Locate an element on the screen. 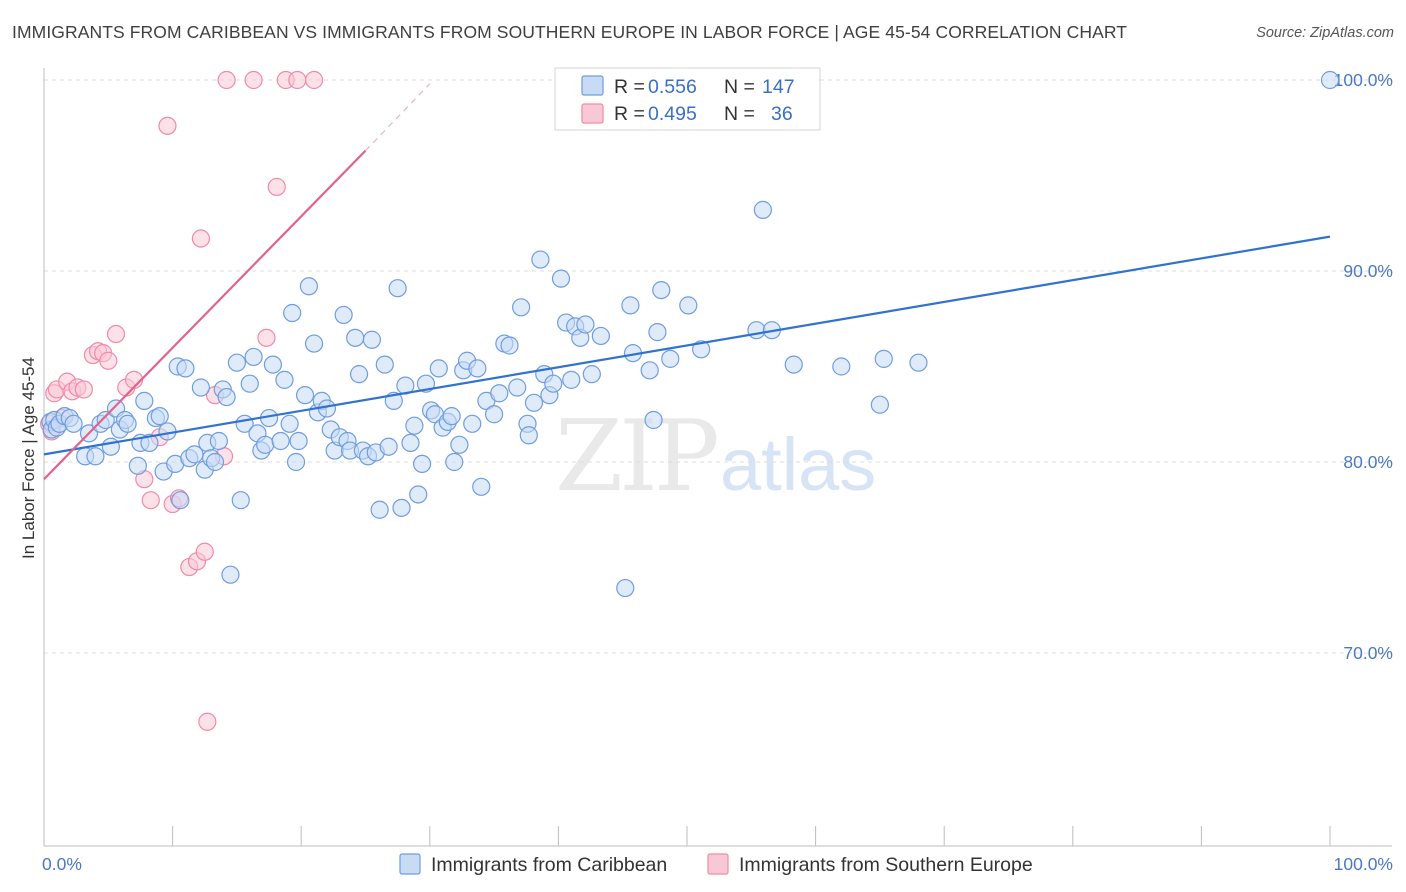 The width and height of the screenshot is (1406, 892). x-tick-label: 100.0% is located at coordinates (1363, 864).